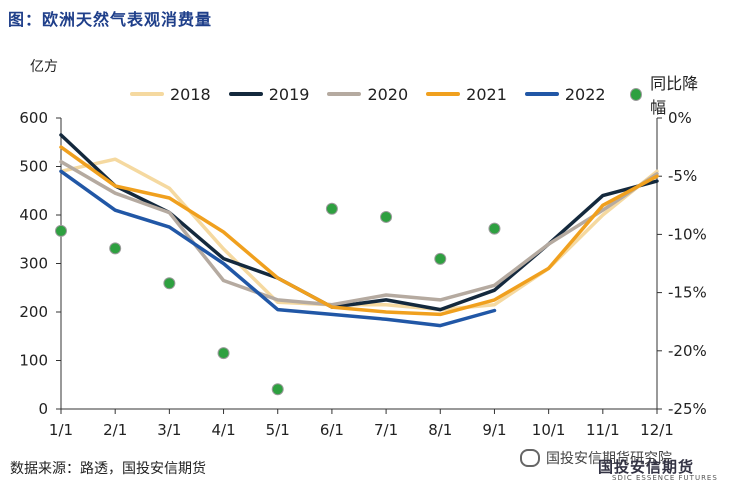 Image resolution: width=729 pixels, height=488 pixels. What do you see at coordinates (61, 430) in the screenshot?
I see `x-tick-label: 1/1` at bounding box center [61, 430].